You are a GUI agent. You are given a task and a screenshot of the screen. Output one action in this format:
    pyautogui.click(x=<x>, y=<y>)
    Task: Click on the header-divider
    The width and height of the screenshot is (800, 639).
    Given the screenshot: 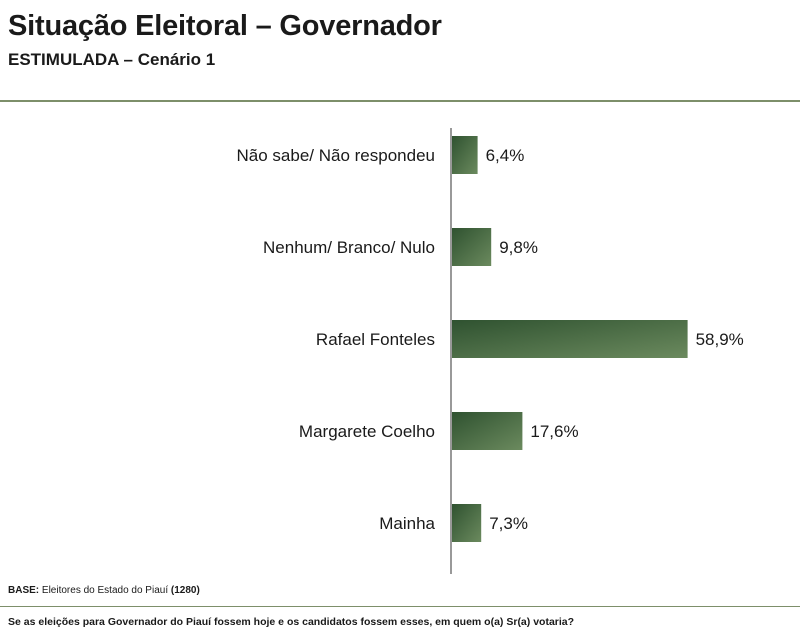 What is the action you would take?
    pyautogui.click(x=400, y=101)
    